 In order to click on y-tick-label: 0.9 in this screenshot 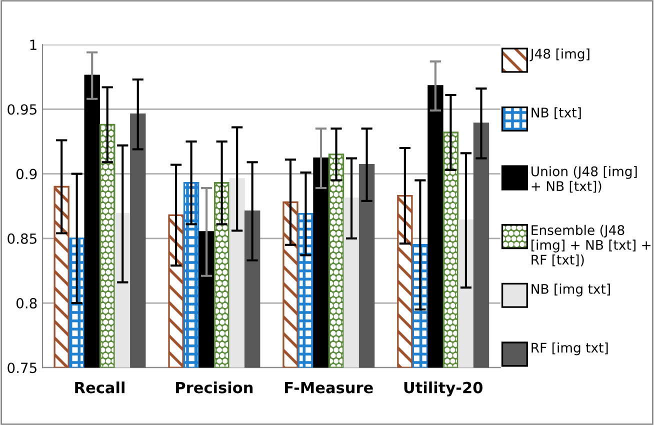, I will do `click(26, 174)`.